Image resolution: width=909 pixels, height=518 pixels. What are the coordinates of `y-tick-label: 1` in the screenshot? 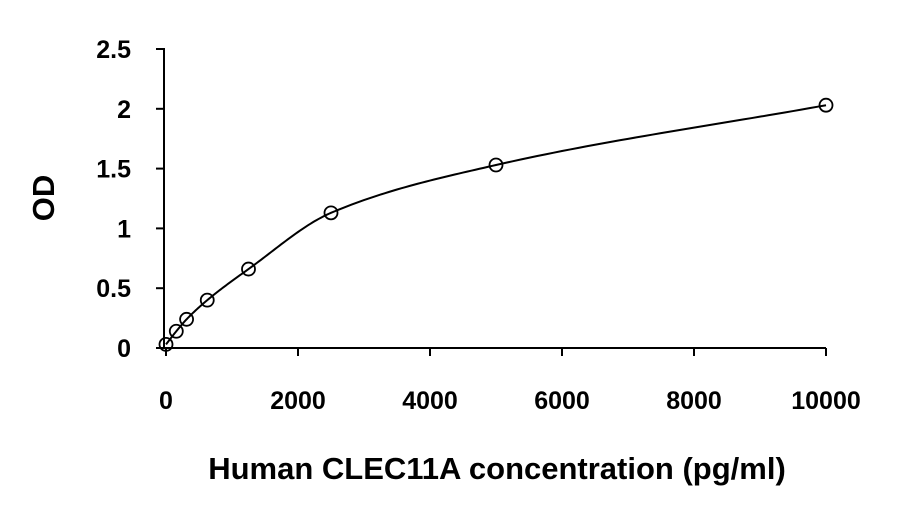 It's located at (124, 229).